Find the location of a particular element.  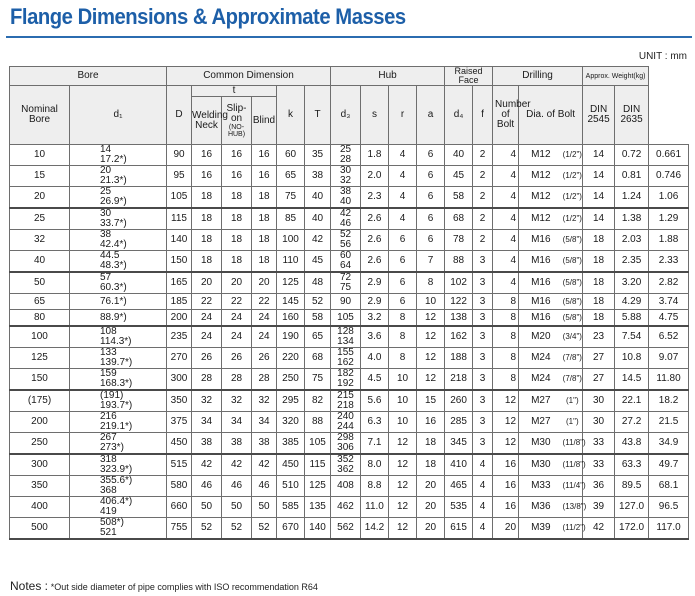

a-cell: 7 is located at coordinates (430, 261).